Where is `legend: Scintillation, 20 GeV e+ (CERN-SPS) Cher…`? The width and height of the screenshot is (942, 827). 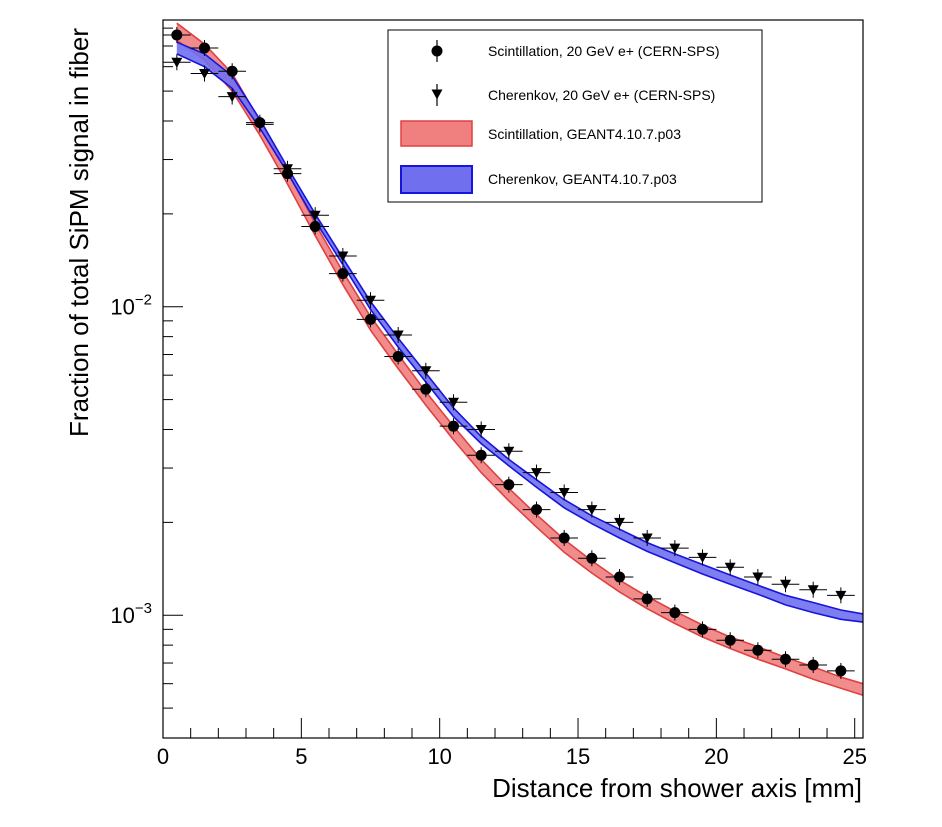
legend: Scintillation, 20 GeV e+ (CERN-SPS) Cher… is located at coordinates (575, 116).